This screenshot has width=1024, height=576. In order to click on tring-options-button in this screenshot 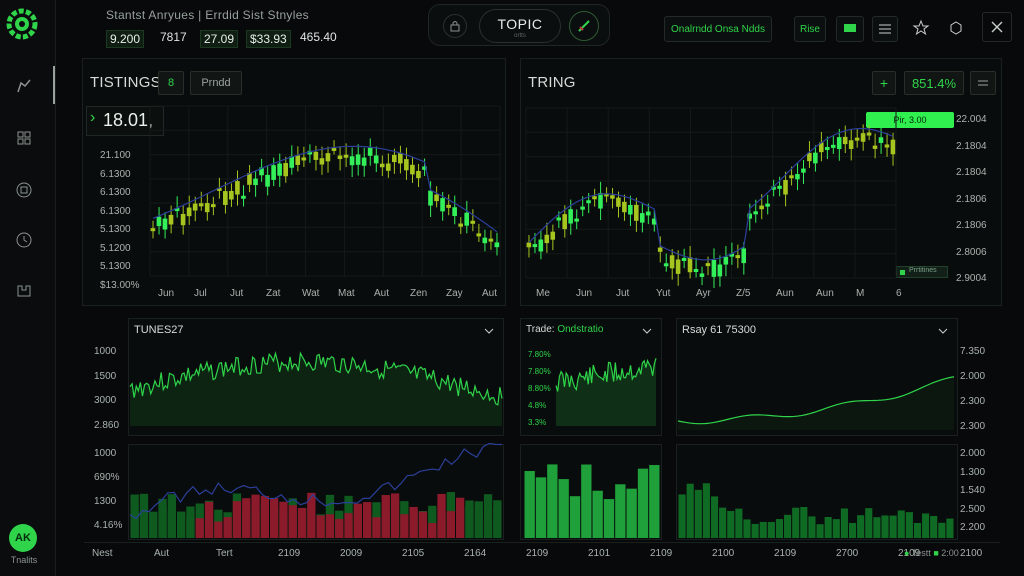, I will do `click(983, 83)`.